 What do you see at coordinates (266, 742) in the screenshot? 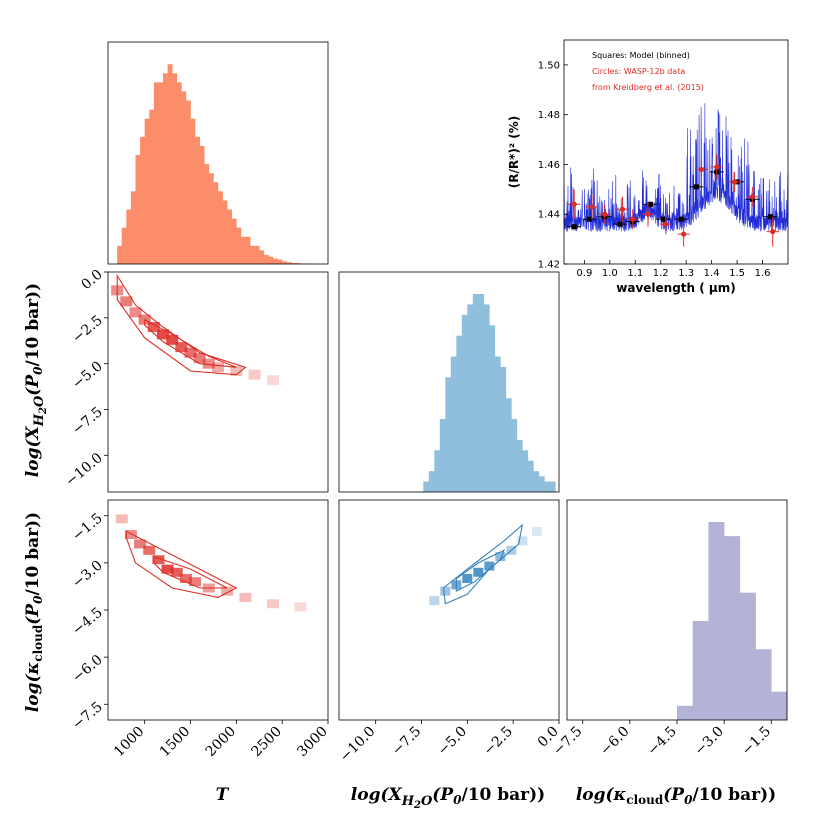
I see `x-tick-label: 2500` at bounding box center [266, 742].